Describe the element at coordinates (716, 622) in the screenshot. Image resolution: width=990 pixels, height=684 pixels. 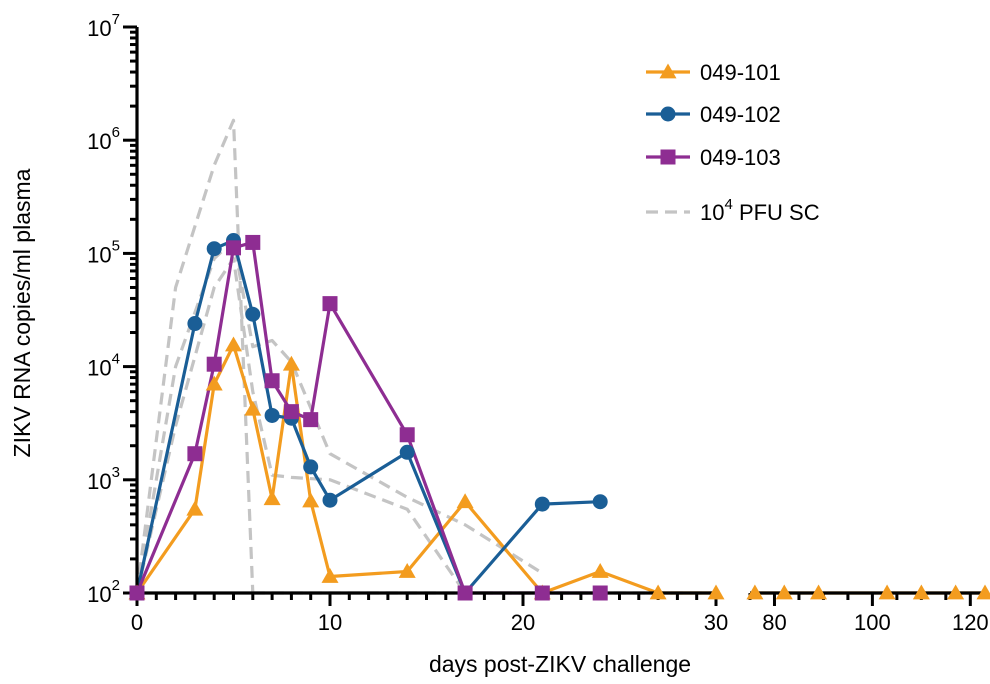
I see `x-tick-label: 30` at that location.